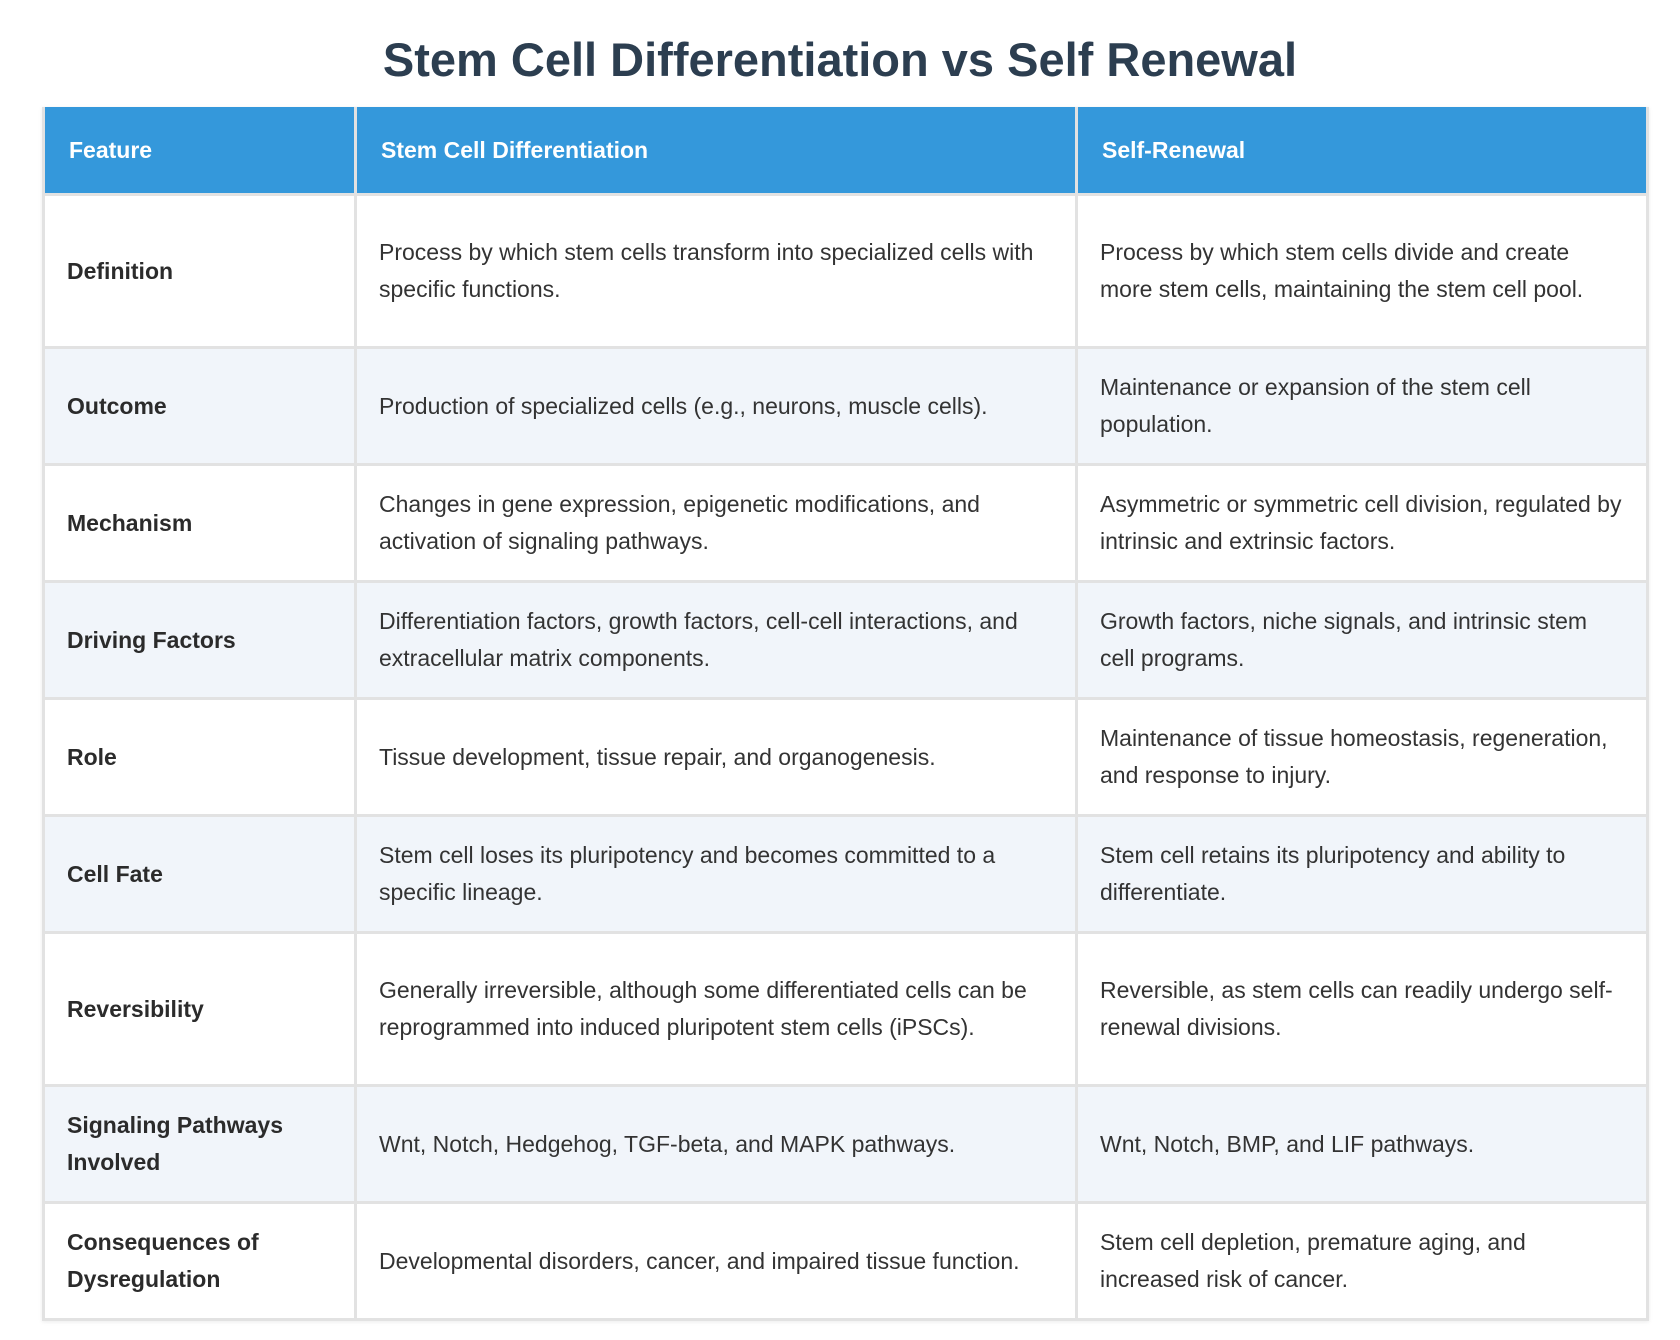  I want to click on feature-cell: Signaling Pathways Involved, so click(199, 1144).